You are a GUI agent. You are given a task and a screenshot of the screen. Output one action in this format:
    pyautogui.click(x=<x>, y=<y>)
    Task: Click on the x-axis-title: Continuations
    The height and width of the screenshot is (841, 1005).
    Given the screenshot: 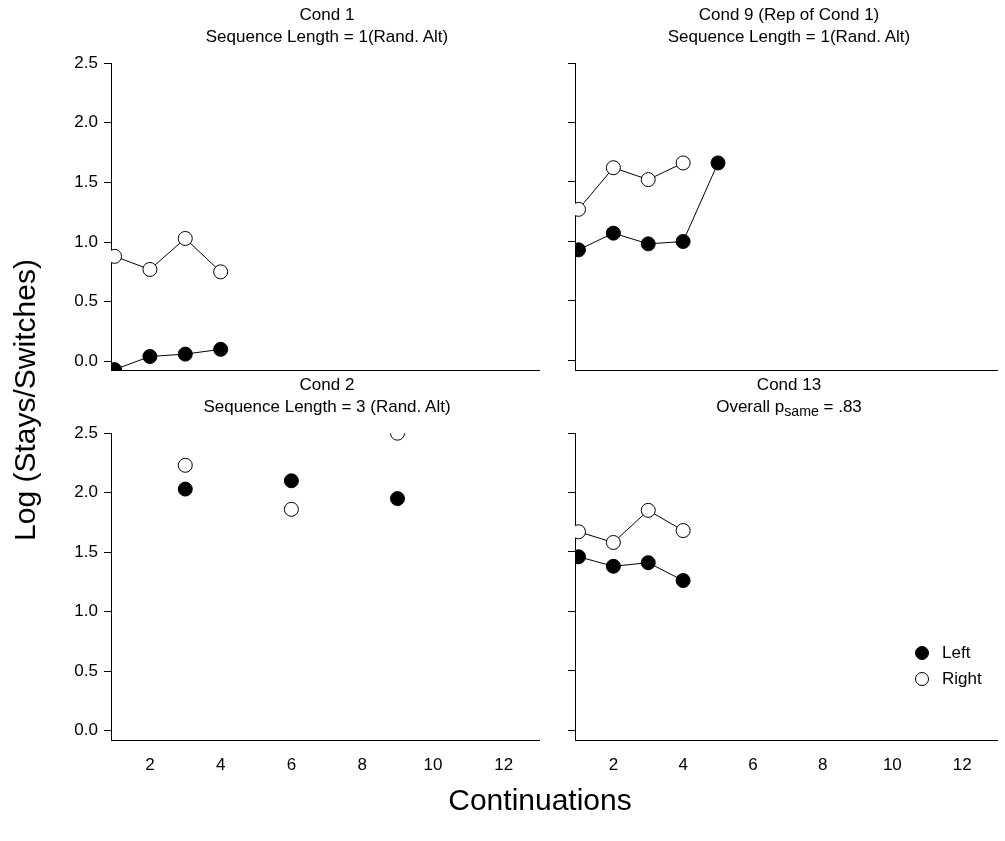 What is the action you would take?
    pyautogui.click(x=540, y=800)
    